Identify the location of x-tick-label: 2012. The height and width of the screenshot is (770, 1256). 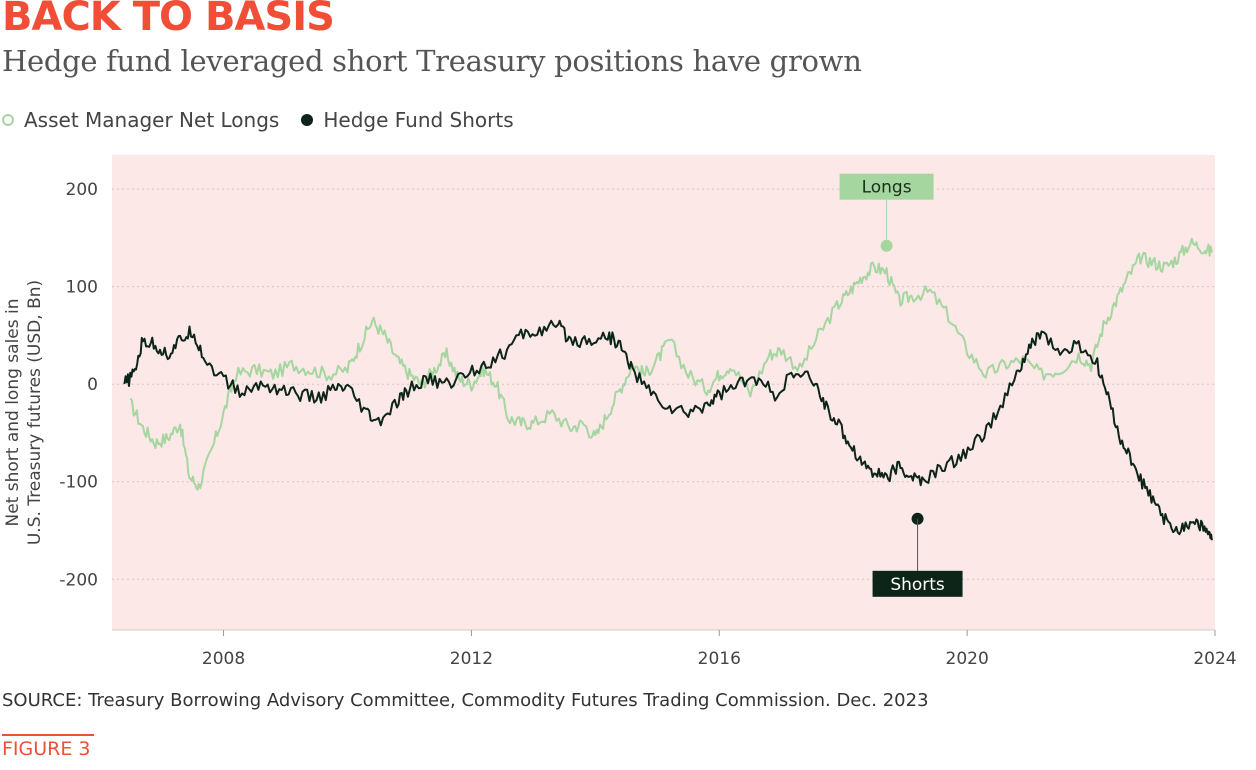
(471, 659).